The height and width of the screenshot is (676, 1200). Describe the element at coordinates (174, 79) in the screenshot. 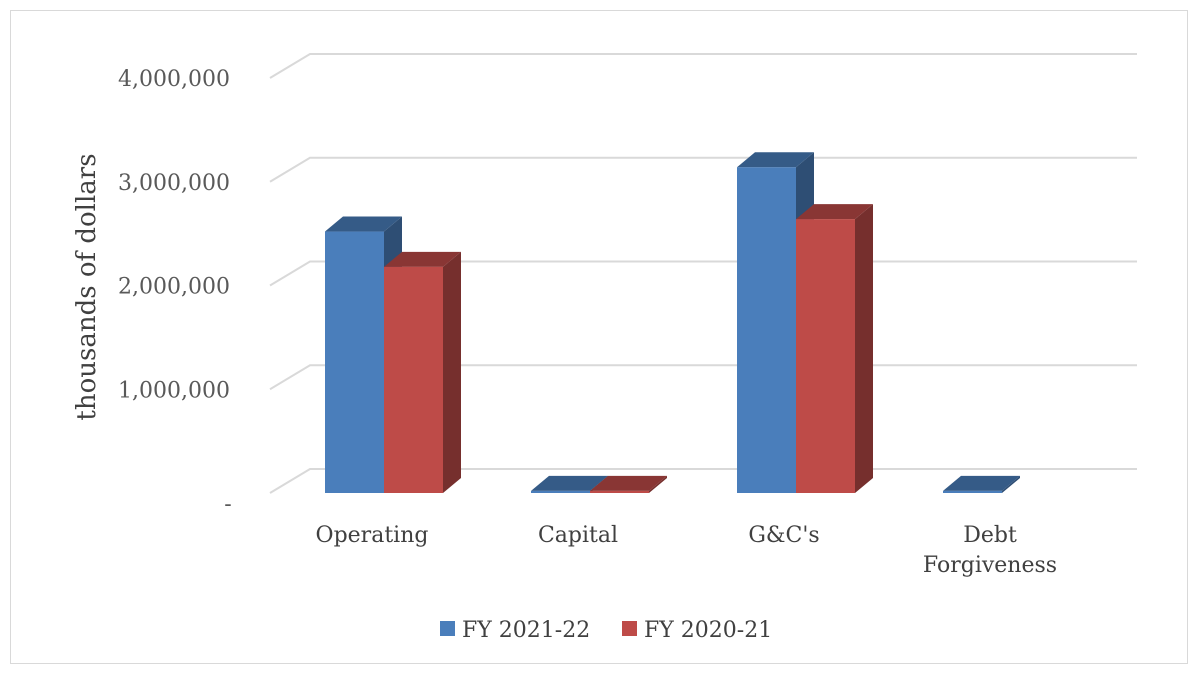

I see `y-tick-label: 4,000,000` at that location.